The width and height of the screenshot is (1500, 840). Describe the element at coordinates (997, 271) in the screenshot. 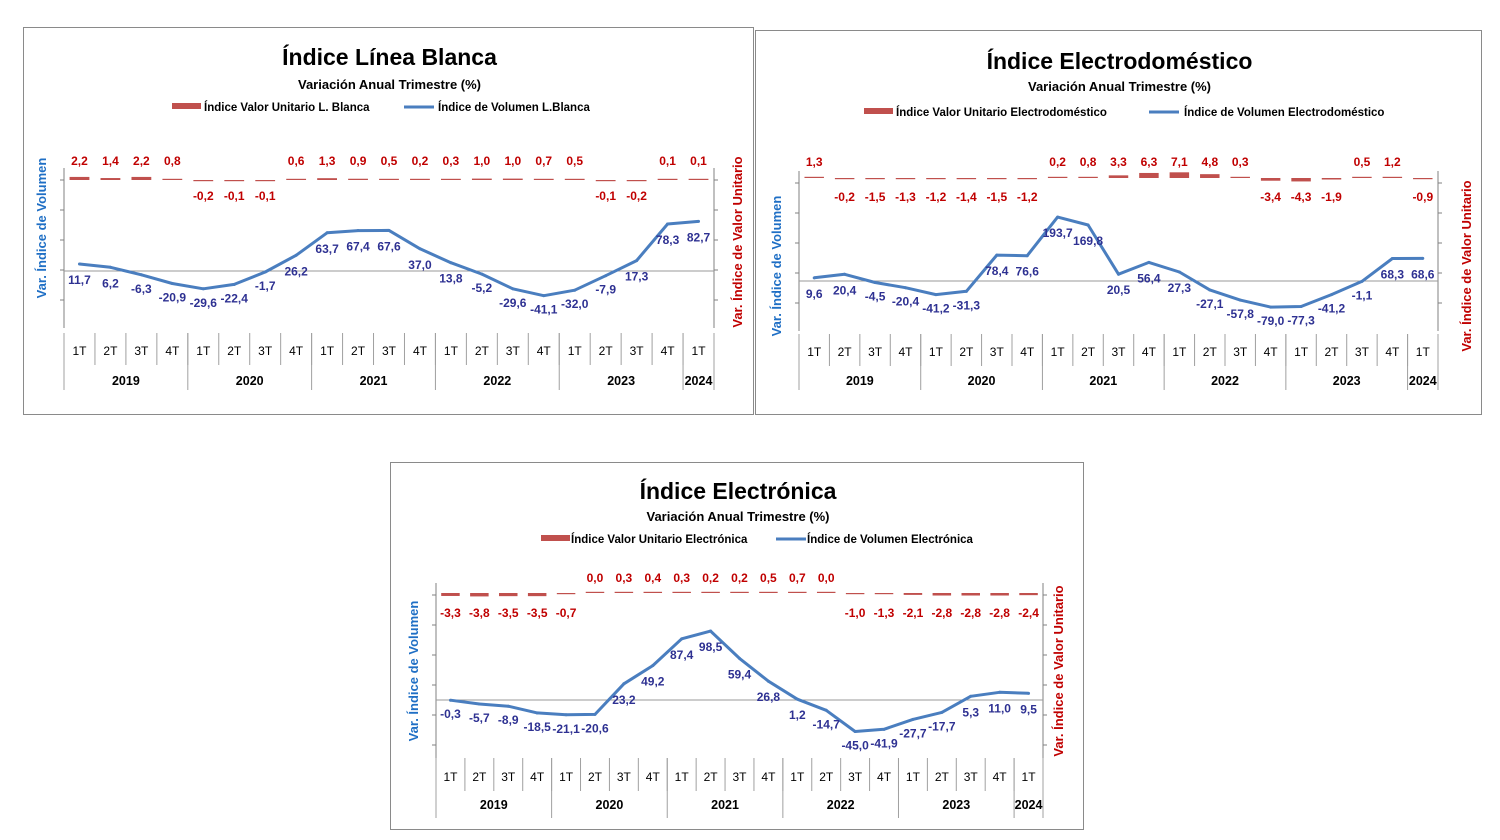

I see `data-label-volume: 78,4` at that location.